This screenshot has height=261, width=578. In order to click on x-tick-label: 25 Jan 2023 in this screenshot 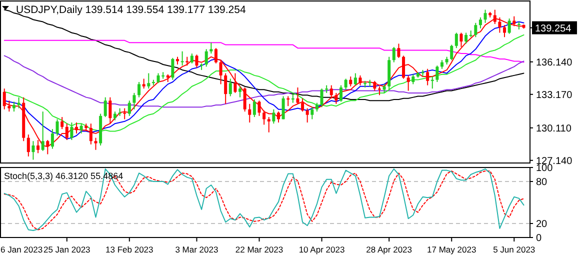, I will do `click(67, 249)`.